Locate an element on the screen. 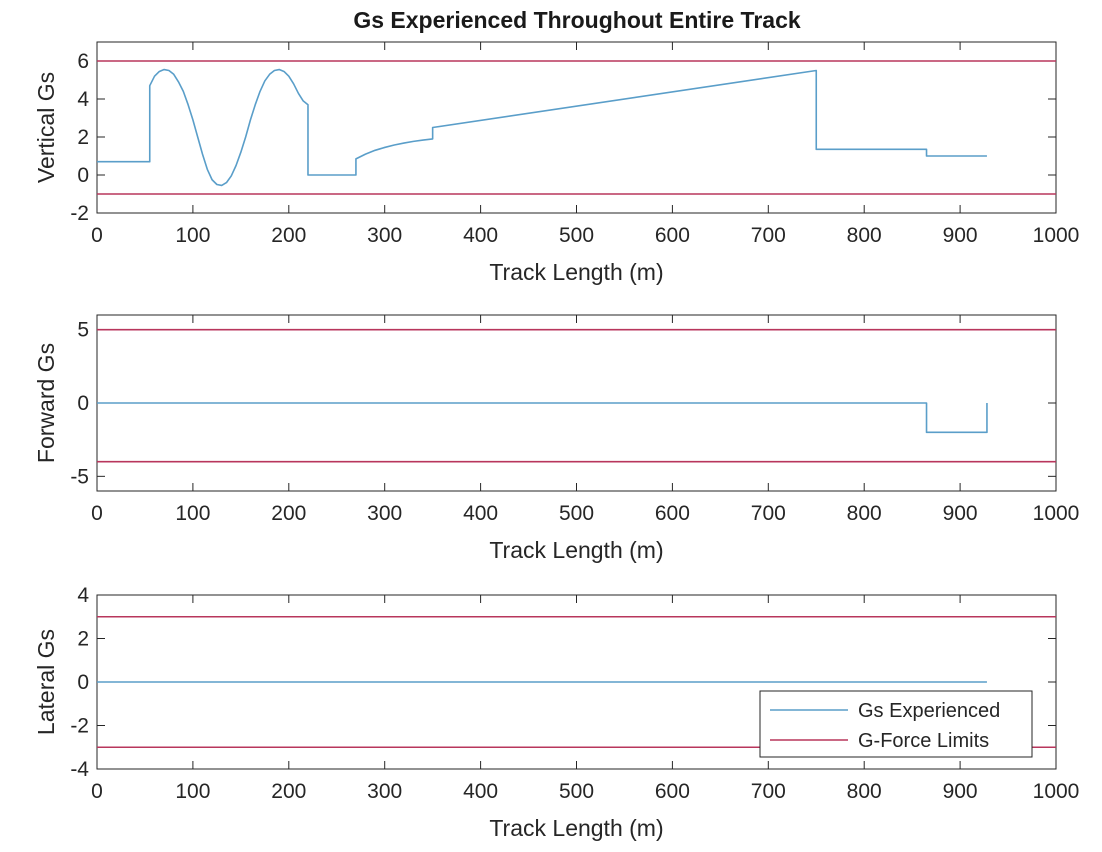  legend-box is located at coordinates (896, 724).